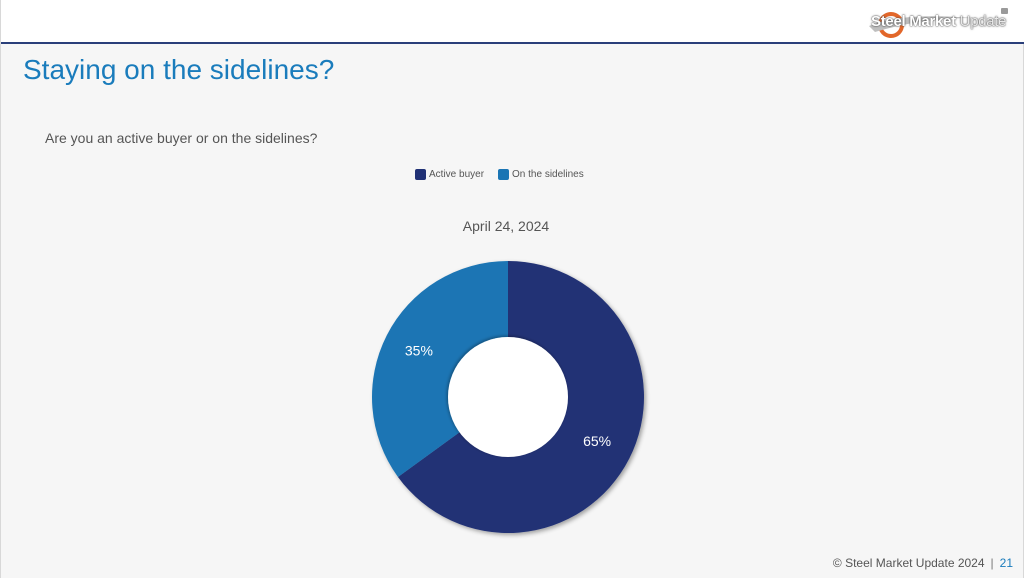 This screenshot has height=578, width=1024. Describe the element at coordinates (420, 174) in the screenshot. I see `legend-swatch-active-buyer` at that location.